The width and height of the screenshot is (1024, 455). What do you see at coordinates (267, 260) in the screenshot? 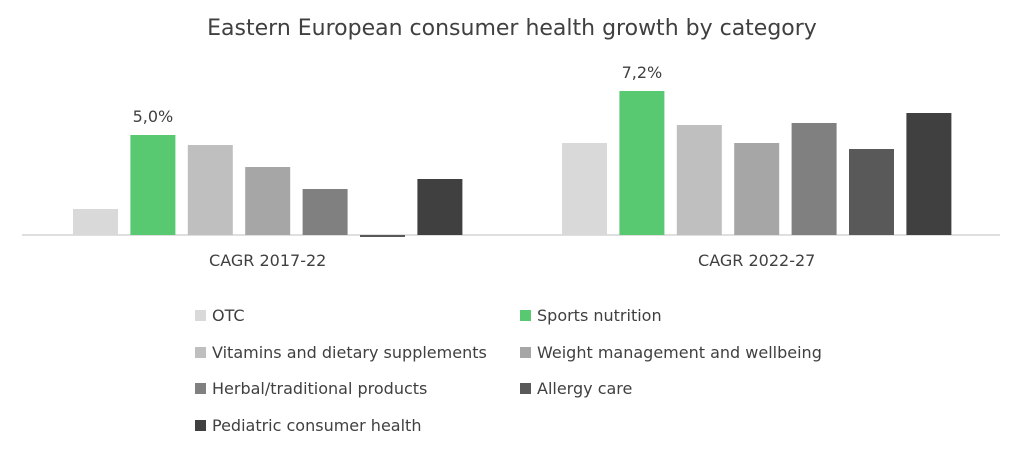
I see `x-tick-label: CAGR 2017-22` at bounding box center [267, 260].